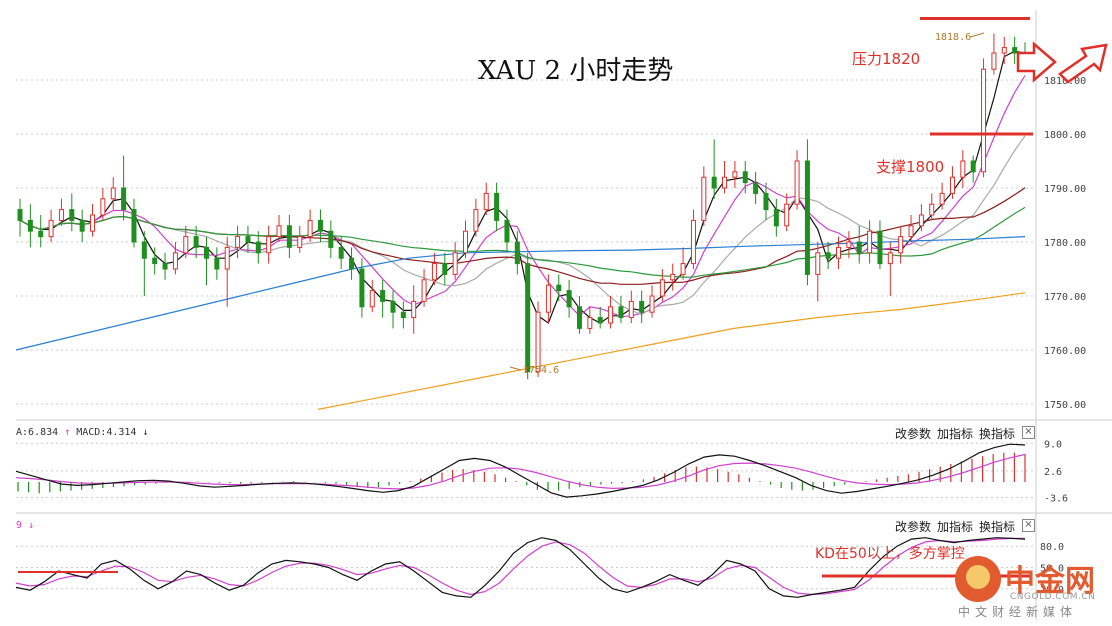 The width and height of the screenshot is (1112, 626). I want to click on kd-switch-indicator-button: 换指标, so click(997, 527).